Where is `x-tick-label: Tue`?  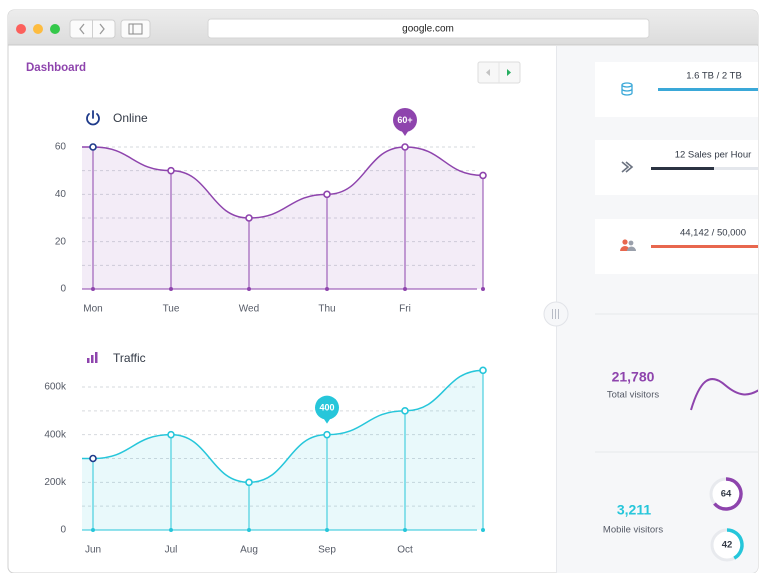 x-tick-label: Tue is located at coordinates (171, 309).